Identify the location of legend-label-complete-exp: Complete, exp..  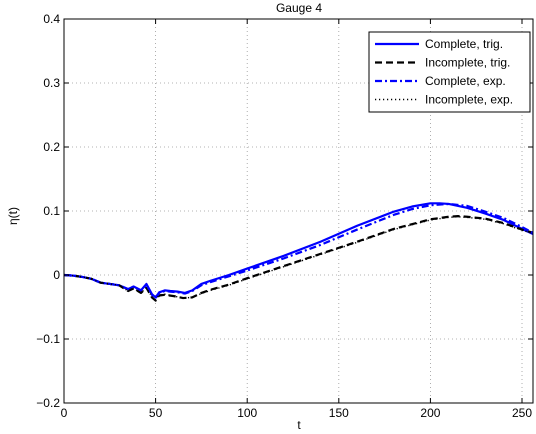
(465, 81).